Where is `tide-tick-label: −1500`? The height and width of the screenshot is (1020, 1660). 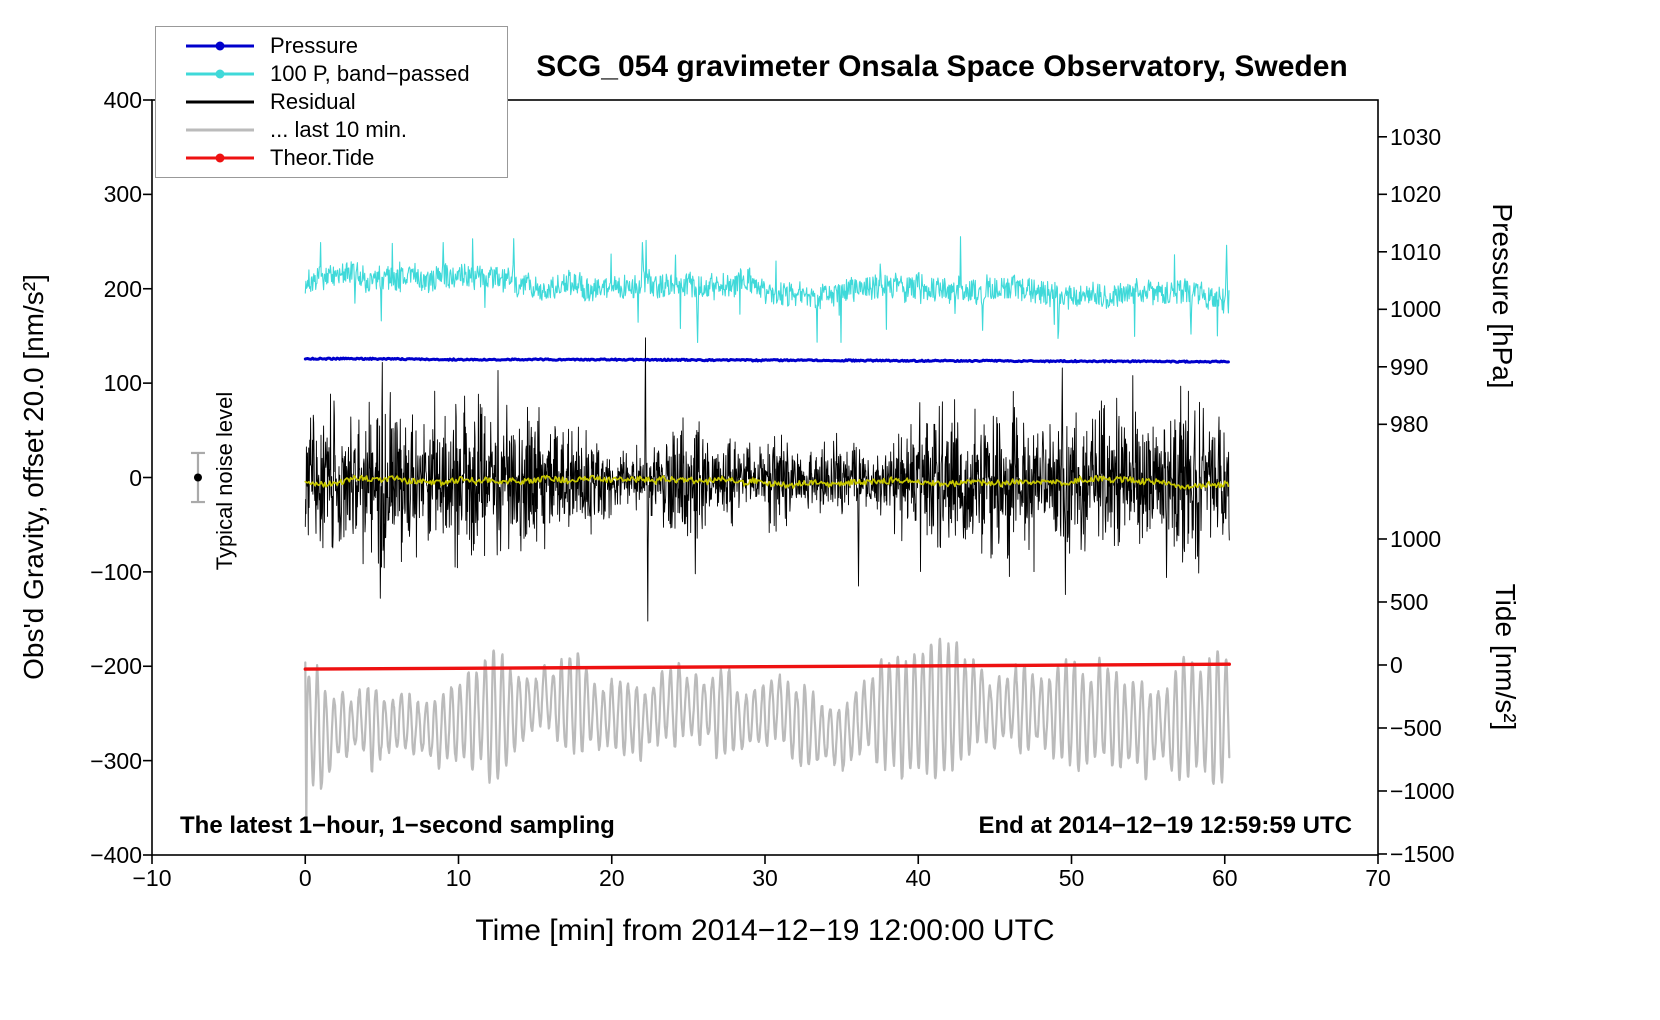
tide-tick-label: −1500 is located at coordinates (1422, 853).